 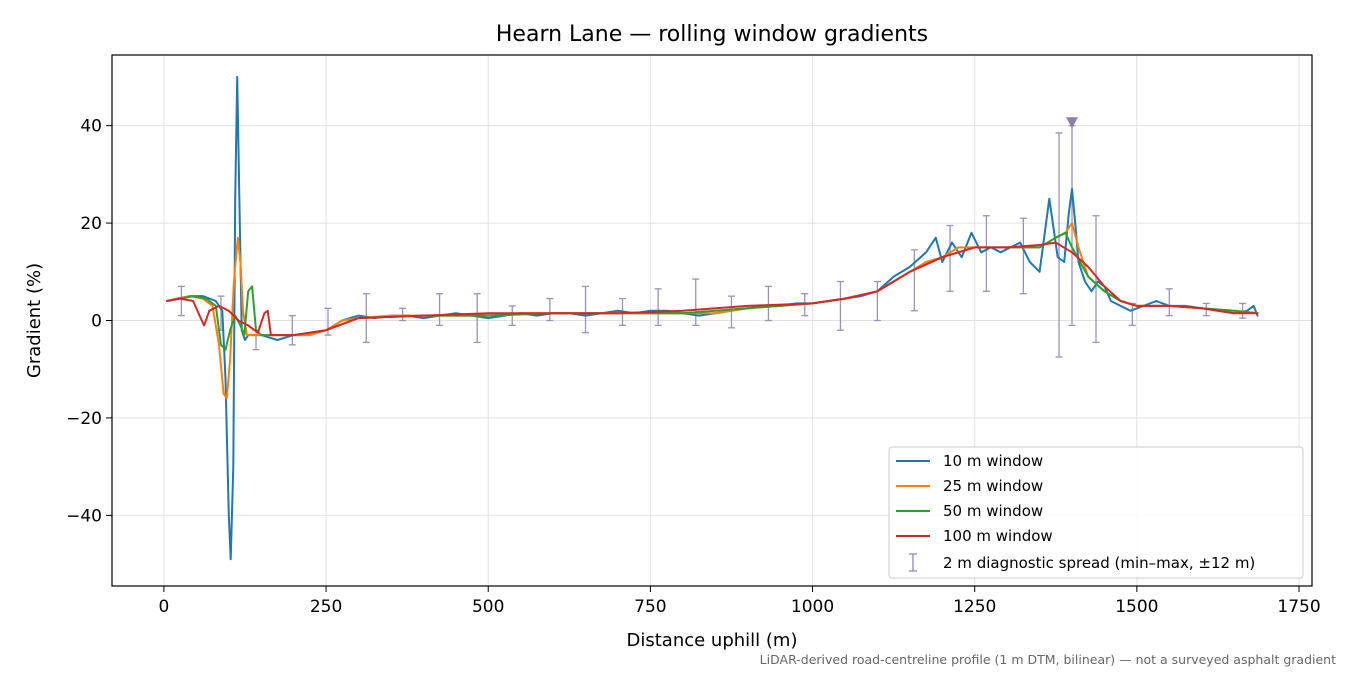 What do you see at coordinates (712, 34) in the screenshot?
I see `chart-title: Hearn Lane — rolling window gradients` at bounding box center [712, 34].